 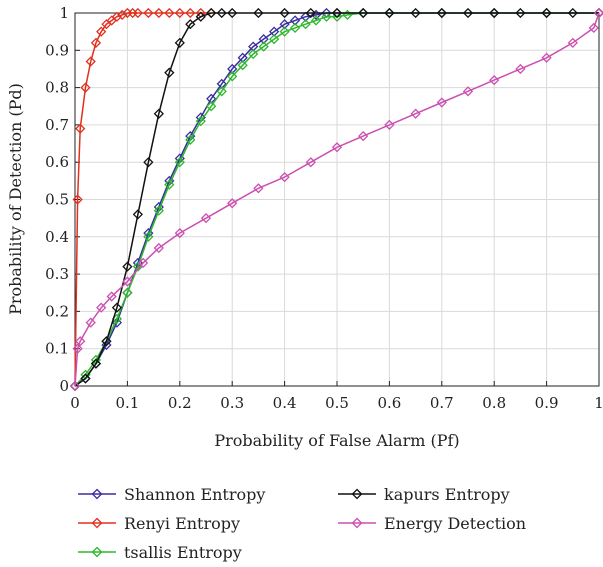 What do you see at coordinates (57, 274) in the screenshot?
I see `y-tick-label: 0.3` at bounding box center [57, 274].